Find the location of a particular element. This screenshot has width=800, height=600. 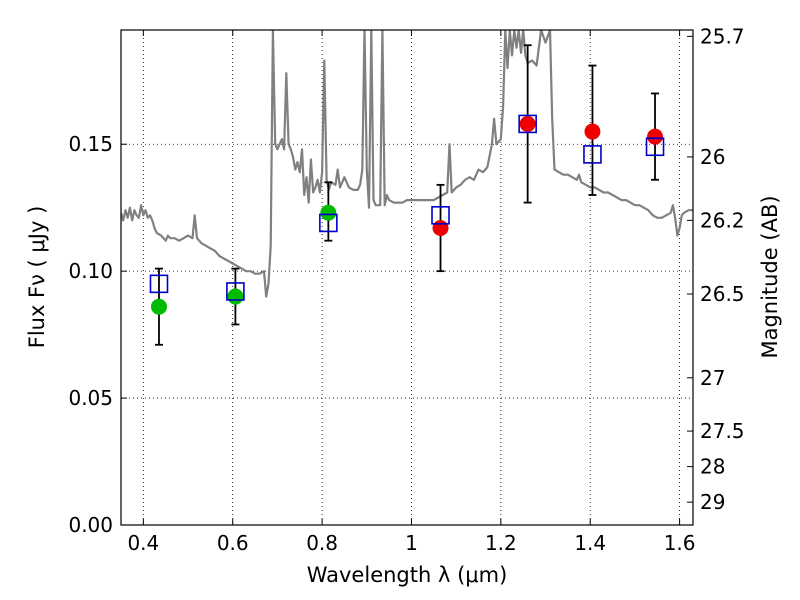

right-tick-label: 28 is located at coordinates (712, 467).